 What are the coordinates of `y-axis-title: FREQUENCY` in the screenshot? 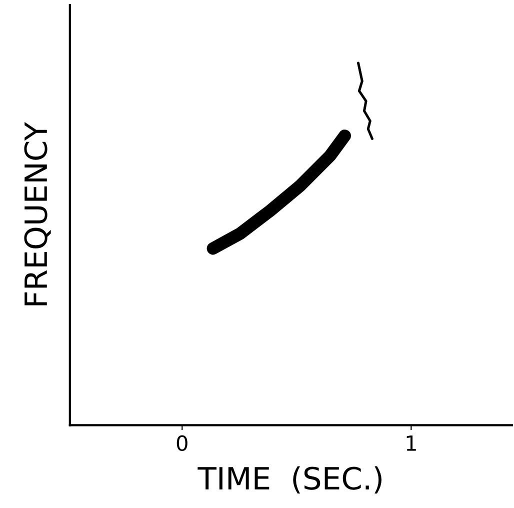 It's located at (37, 214).